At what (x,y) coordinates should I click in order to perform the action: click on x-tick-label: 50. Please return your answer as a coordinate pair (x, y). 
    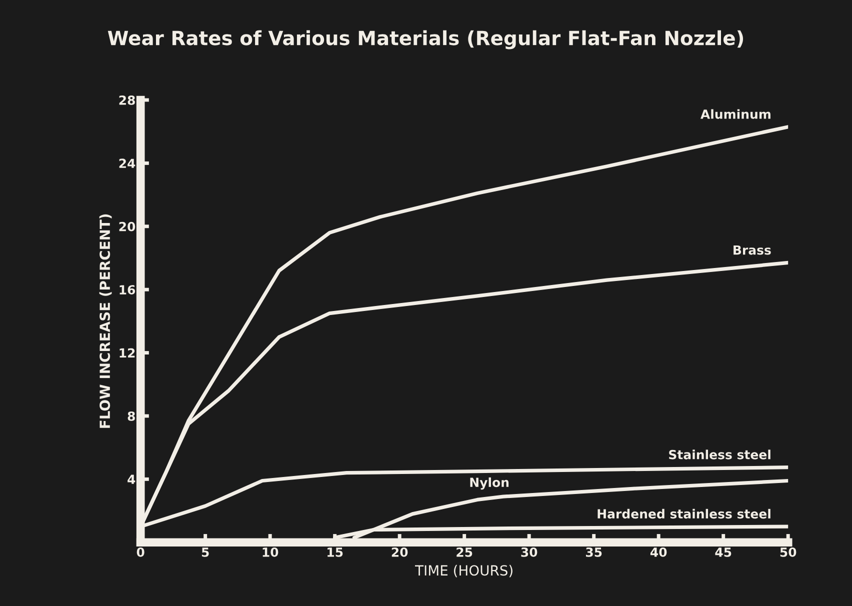
    Looking at the image, I should click on (788, 552).